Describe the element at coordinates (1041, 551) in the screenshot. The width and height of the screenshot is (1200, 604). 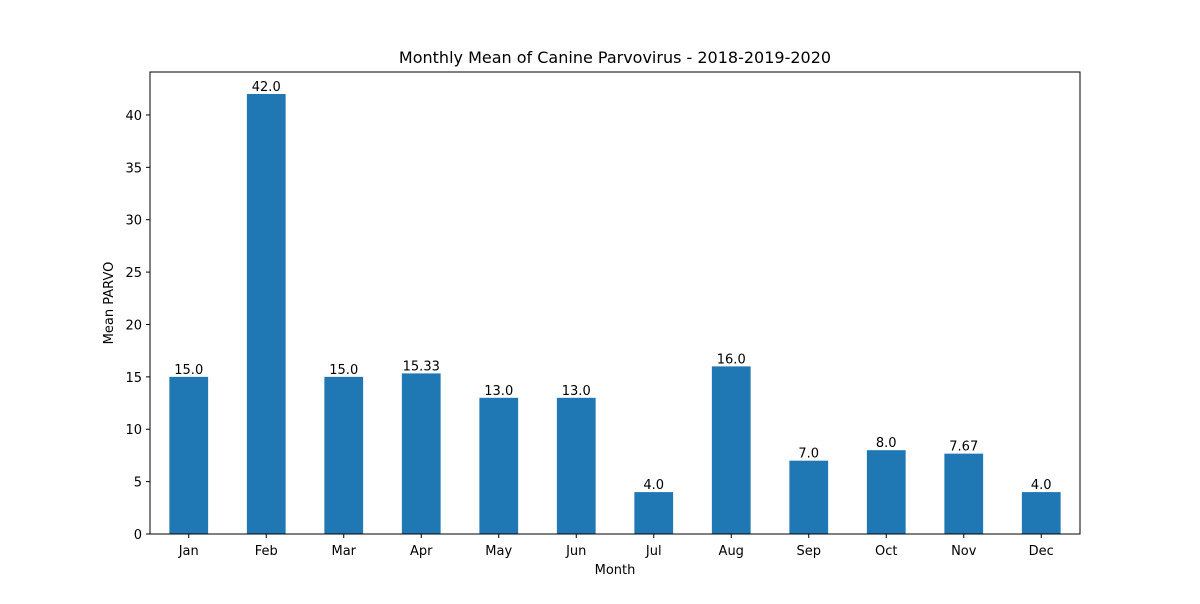
I see `x-tick-label-dec: Dec` at that location.